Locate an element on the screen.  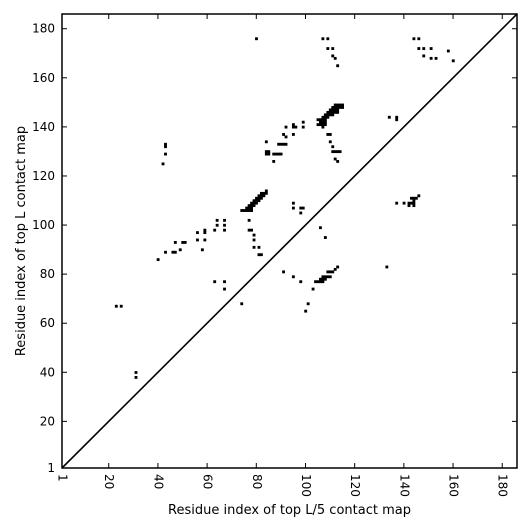
y-tick-label: 60 is located at coordinates (47, 323).